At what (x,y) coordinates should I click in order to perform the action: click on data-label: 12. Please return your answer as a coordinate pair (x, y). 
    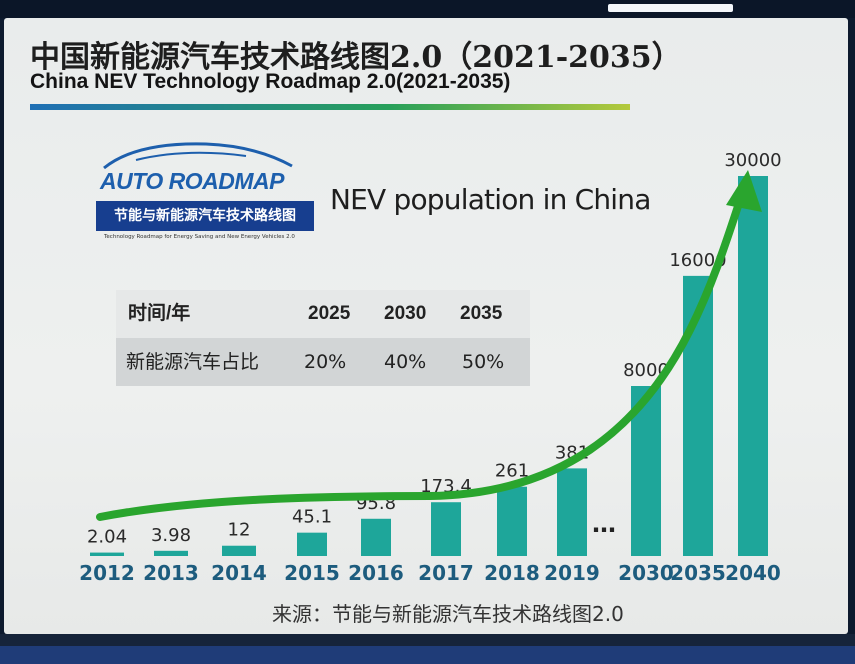
    Looking at the image, I should click on (239, 530).